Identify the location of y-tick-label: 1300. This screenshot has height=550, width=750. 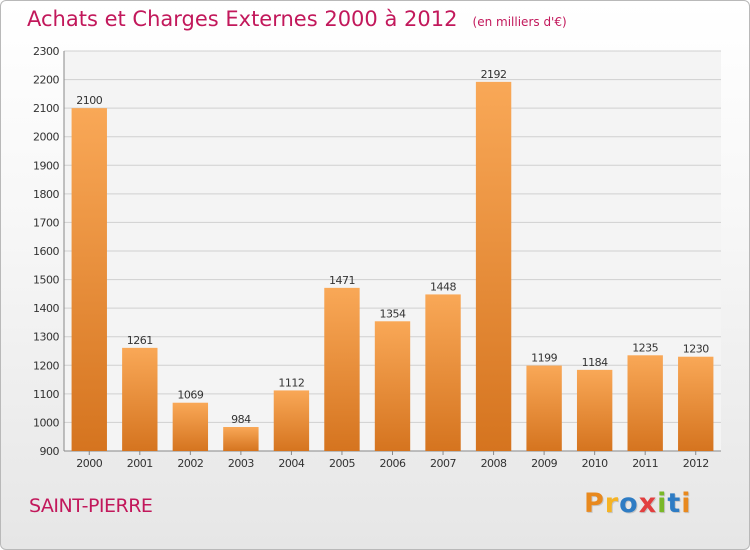
(46, 337).